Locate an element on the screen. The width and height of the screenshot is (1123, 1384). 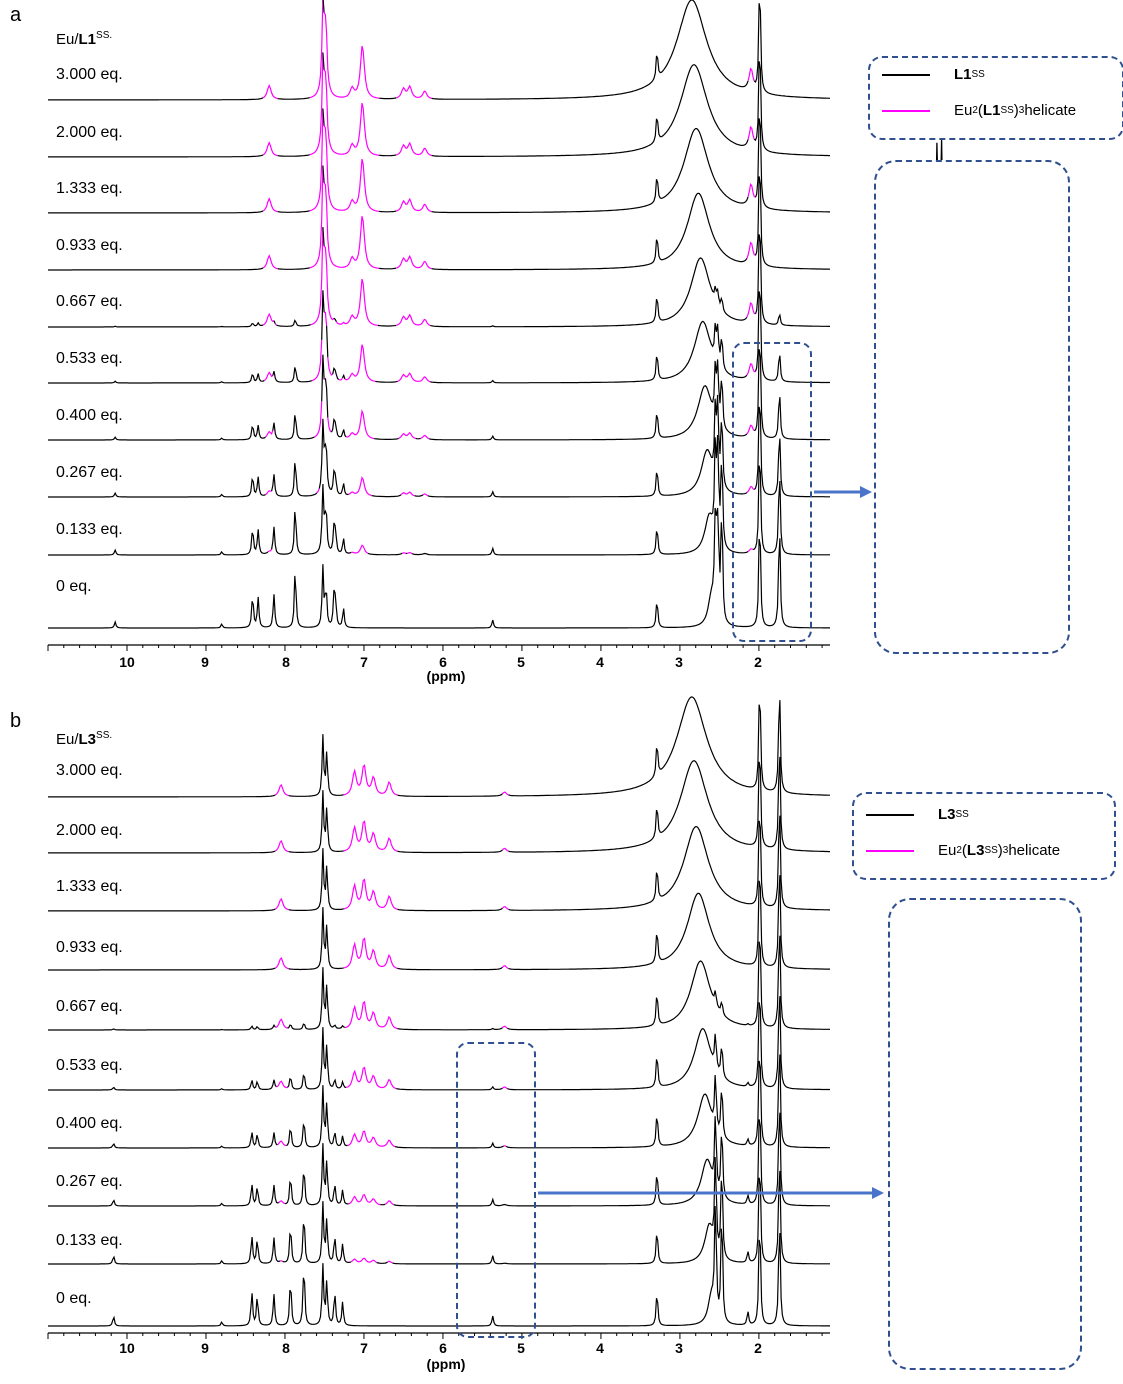
x-tick-label: 6 is located at coordinates (443, 1348).